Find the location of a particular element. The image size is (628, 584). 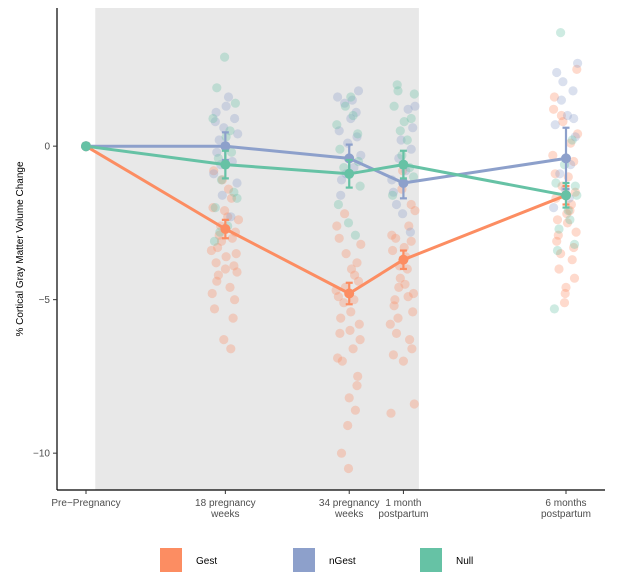

mean-point-null is located at coordinates (566, 195).